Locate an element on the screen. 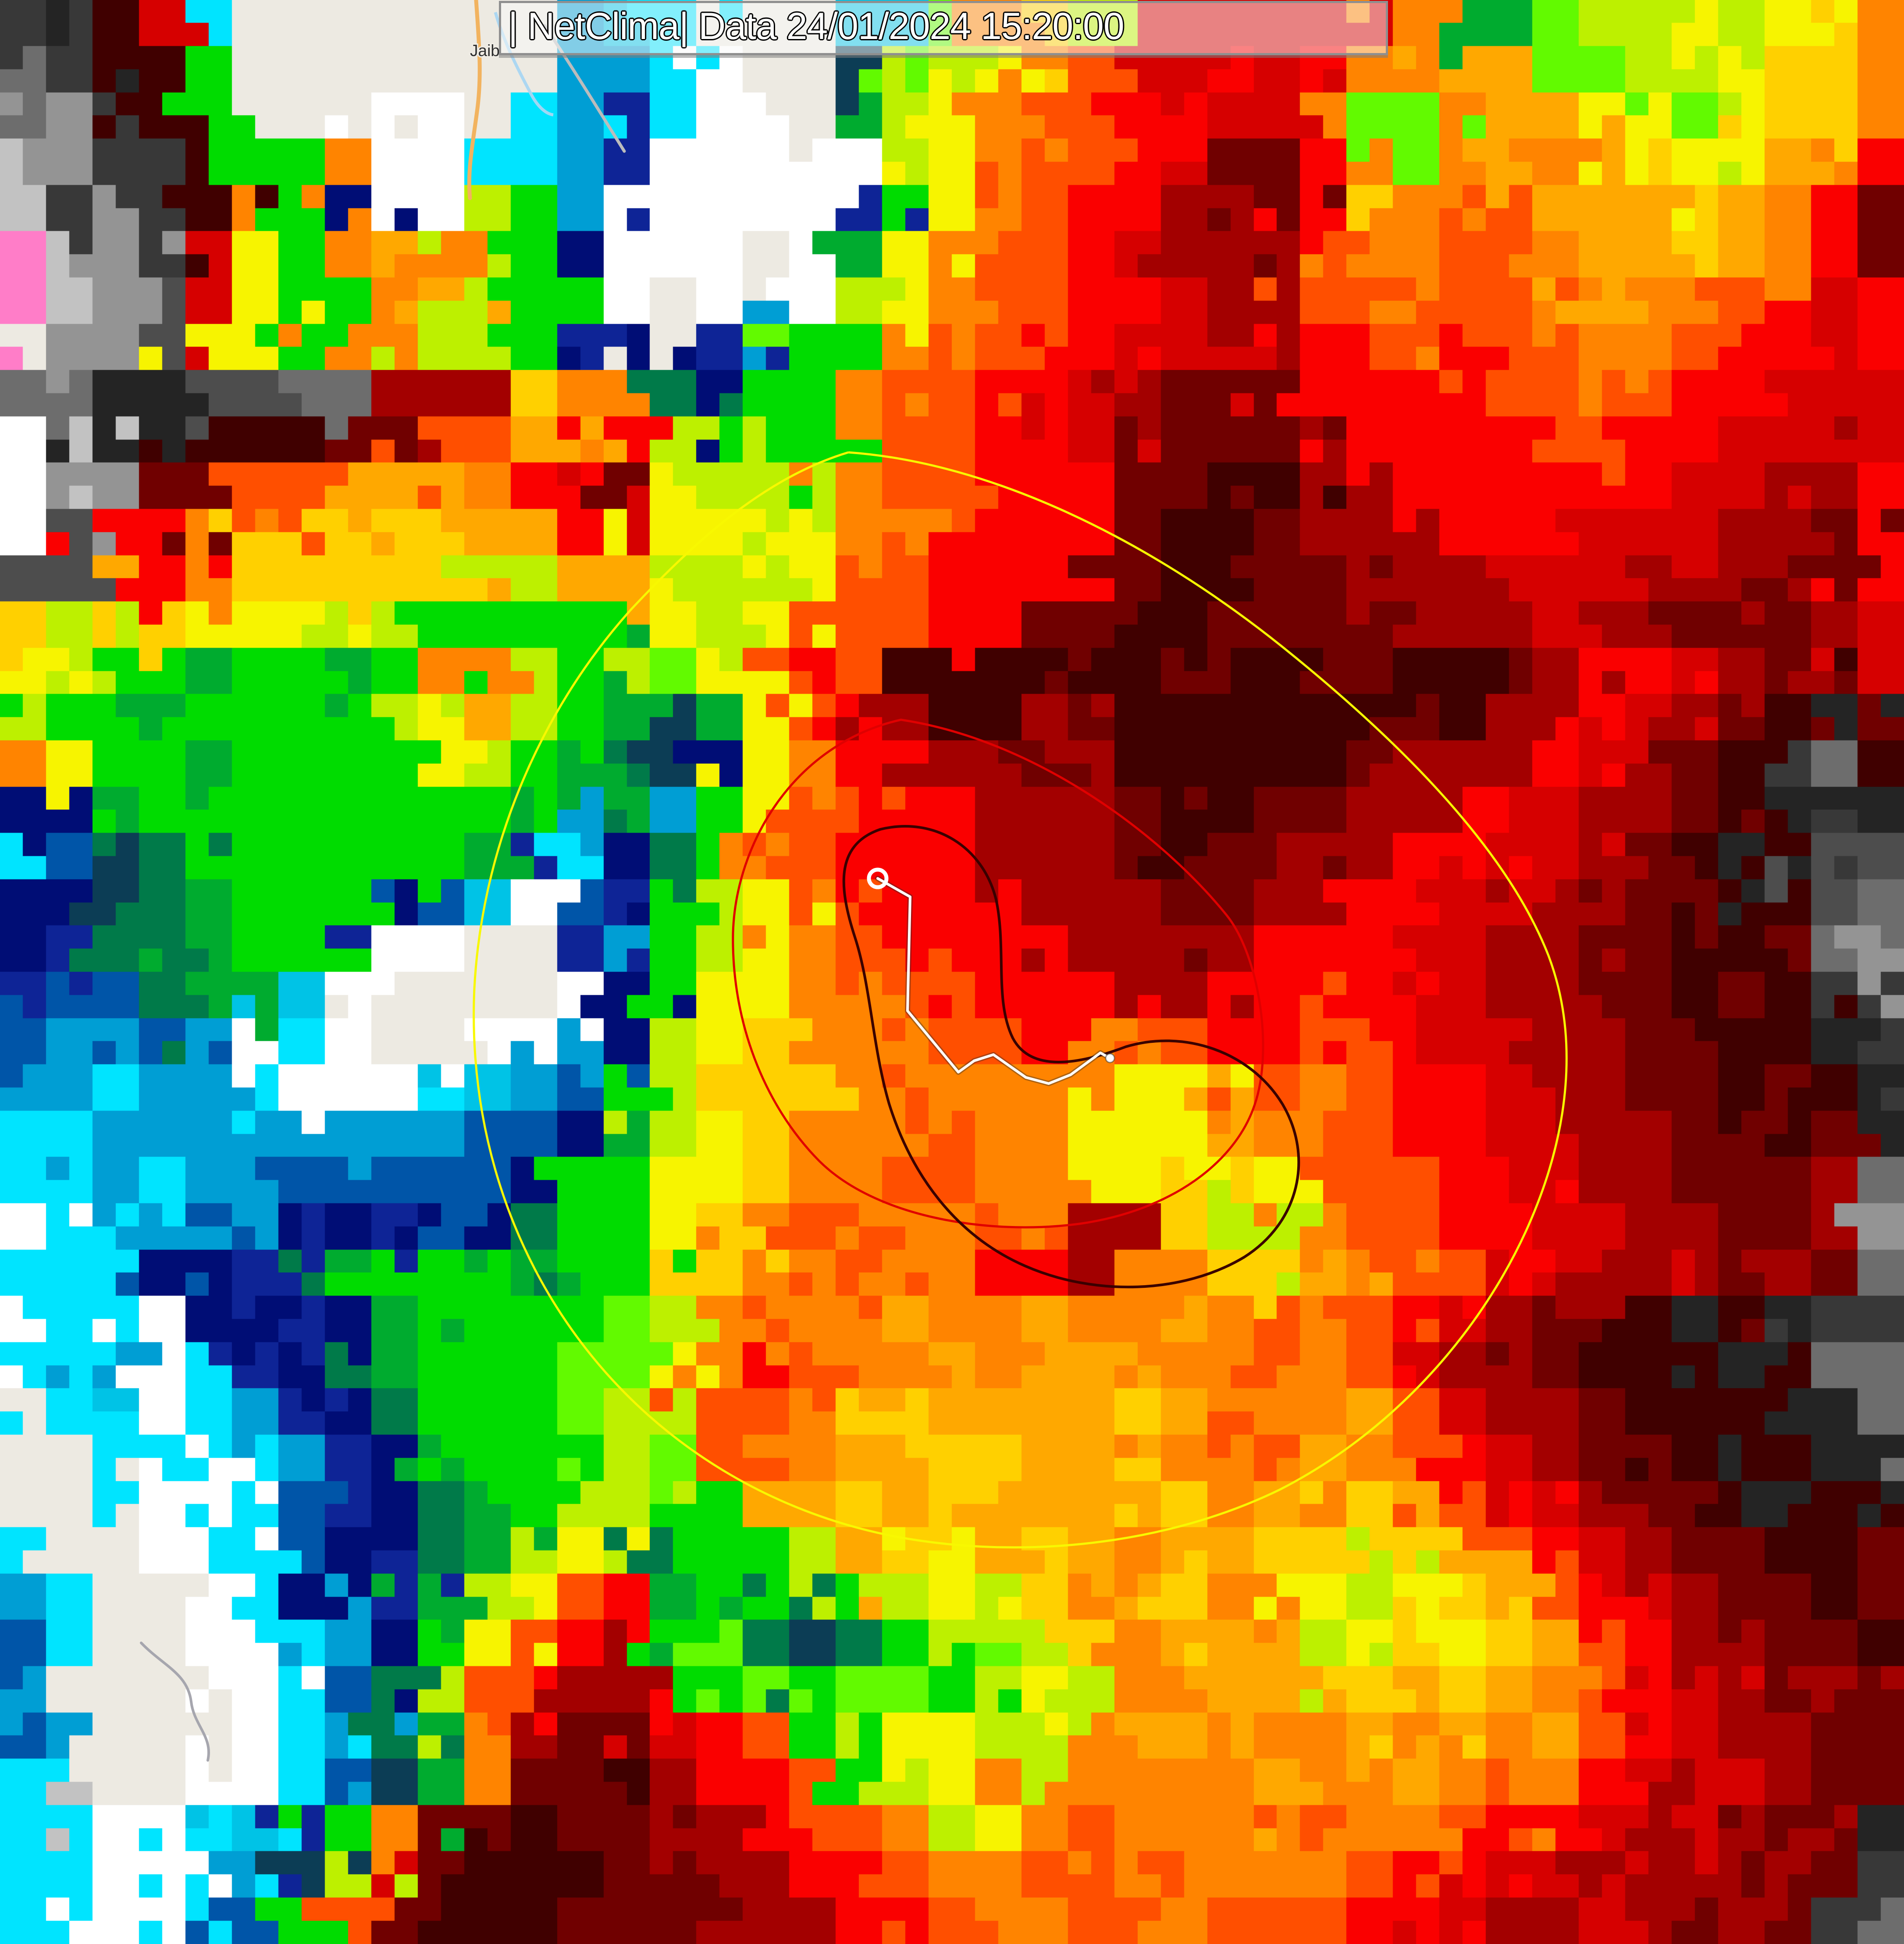 The height and width of the screenshot is (1944, 1904). contour-red is located at coordinates (998, 973).